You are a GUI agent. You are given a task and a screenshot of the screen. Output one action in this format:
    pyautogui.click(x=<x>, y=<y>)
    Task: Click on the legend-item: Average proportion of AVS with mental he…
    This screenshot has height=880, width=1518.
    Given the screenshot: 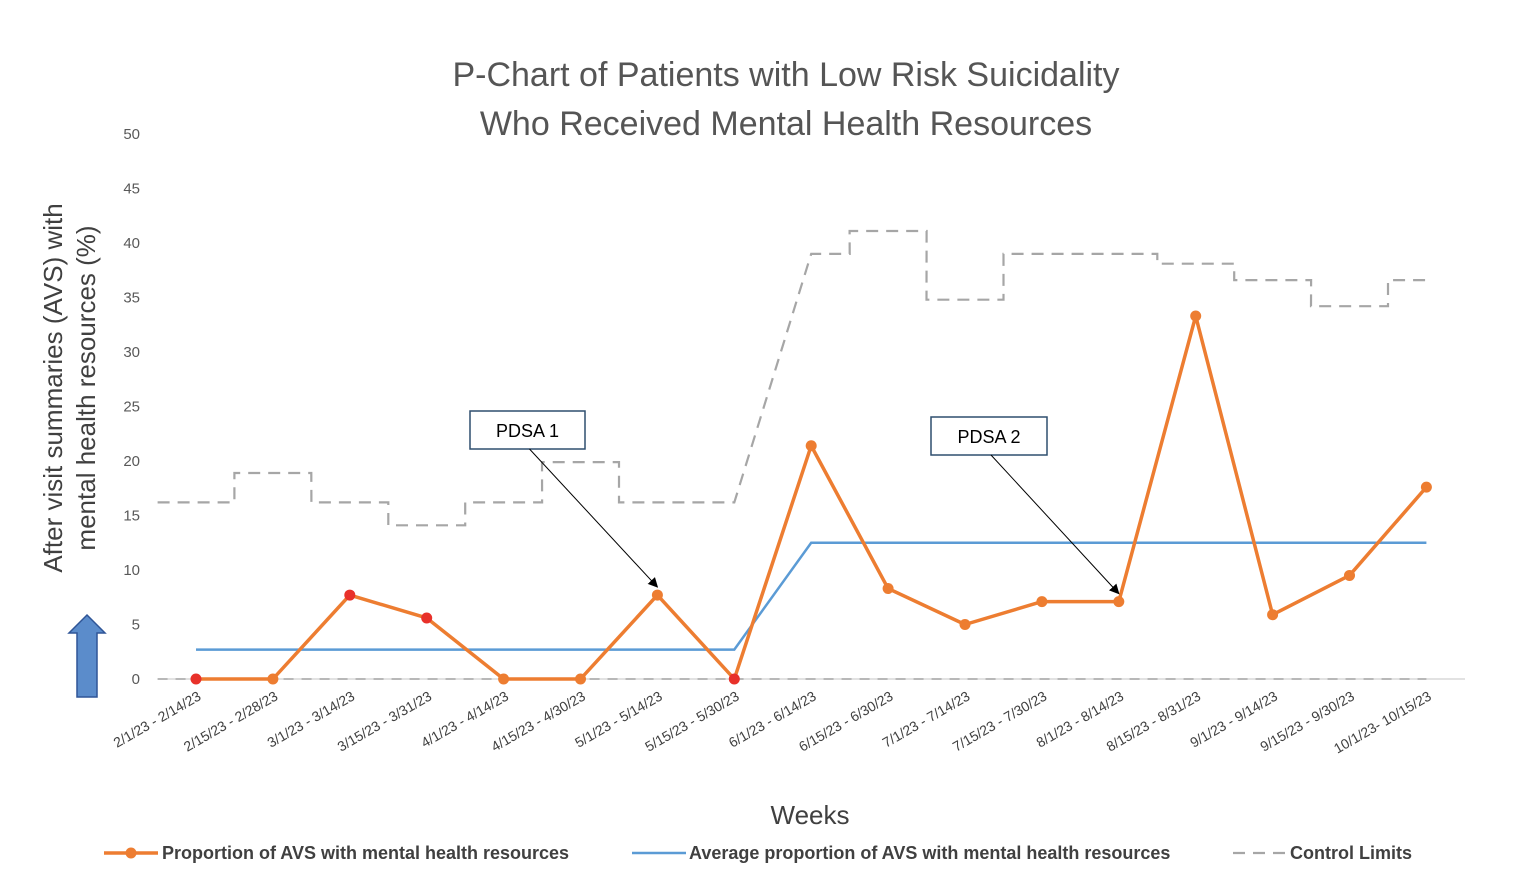 What is the action you would take?
    pyautogui.click(x=901, y=853)
    